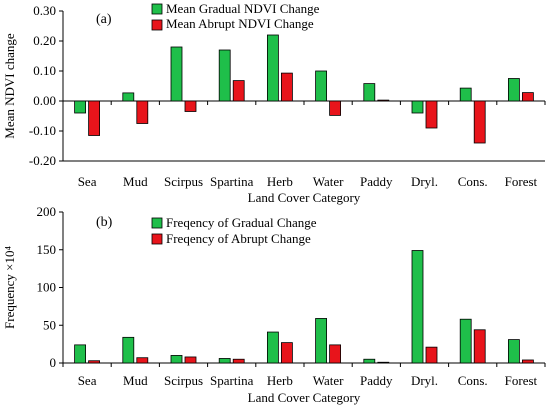 This screenshot has width=550, height=407. Describe the element at coordinates (238, 238) in the screenshot. I see `legend-label: Freqency of Abrupt Change` at that location.